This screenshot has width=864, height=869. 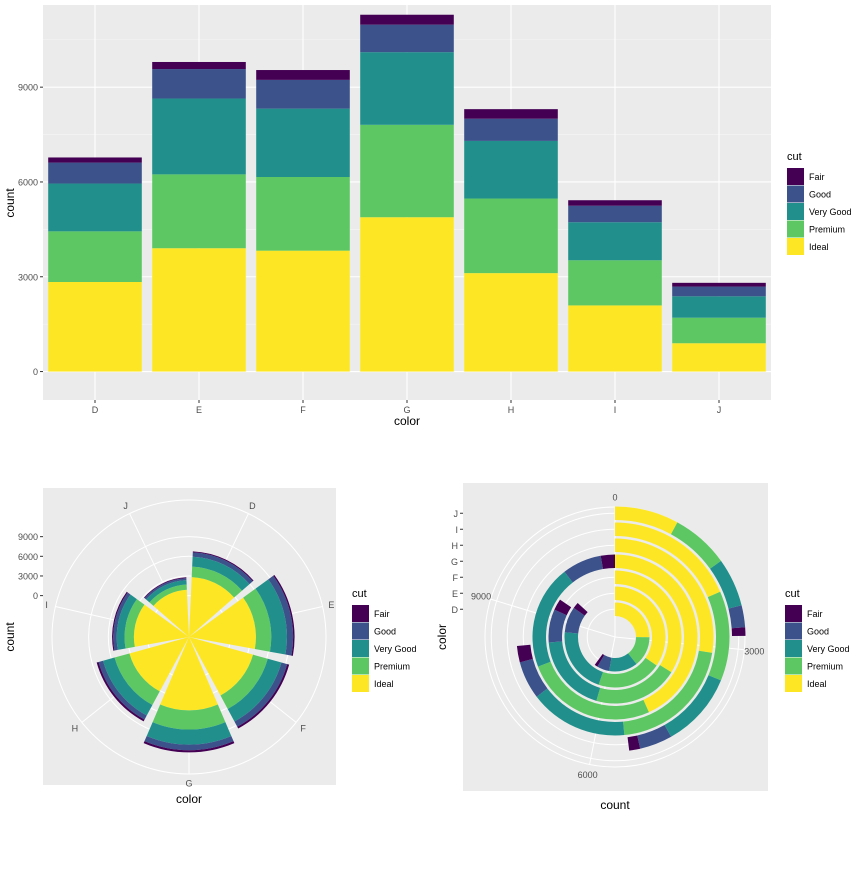 I want to click on wedge-H-very-good, so click(x=128, y=686).